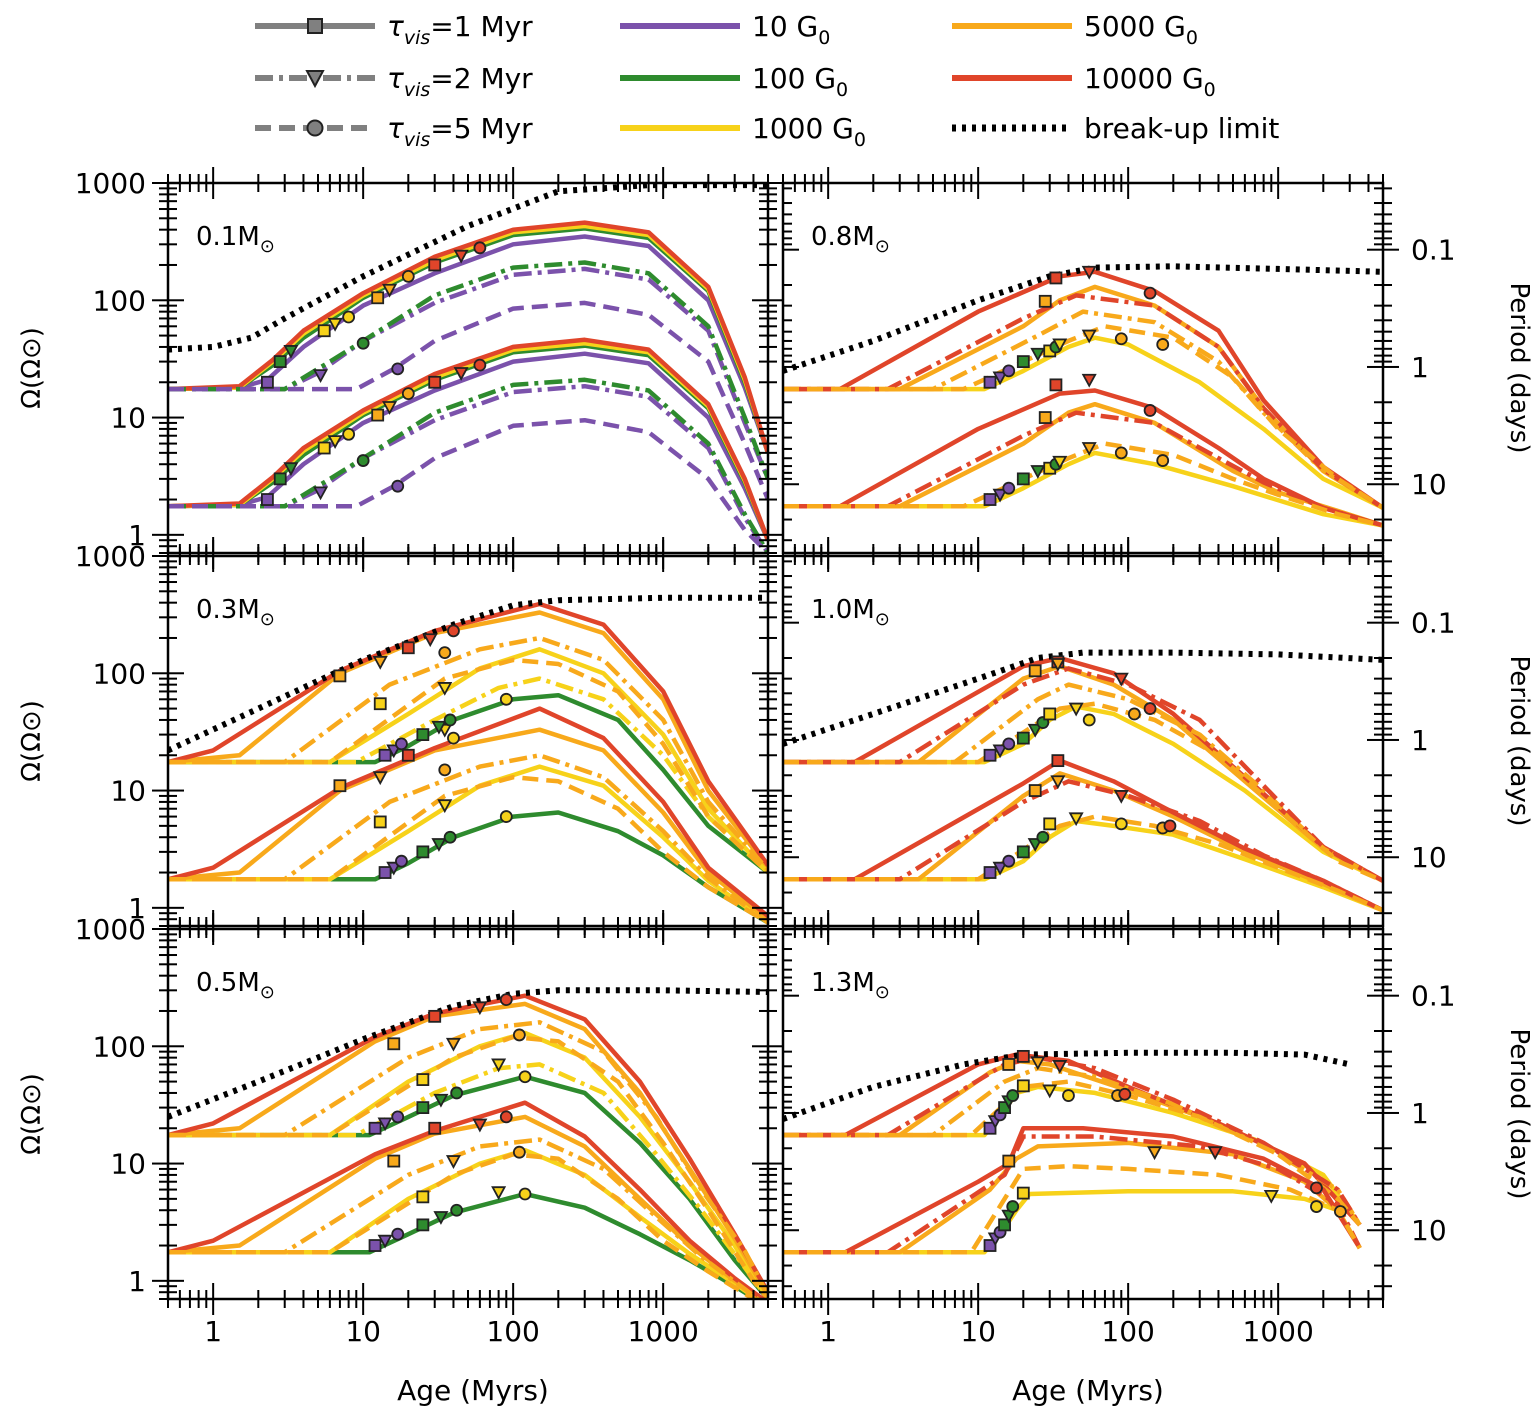 This screenshot has height=1418, width=1536. I want to click on y-tick-label: 1000, so click(110, 556).